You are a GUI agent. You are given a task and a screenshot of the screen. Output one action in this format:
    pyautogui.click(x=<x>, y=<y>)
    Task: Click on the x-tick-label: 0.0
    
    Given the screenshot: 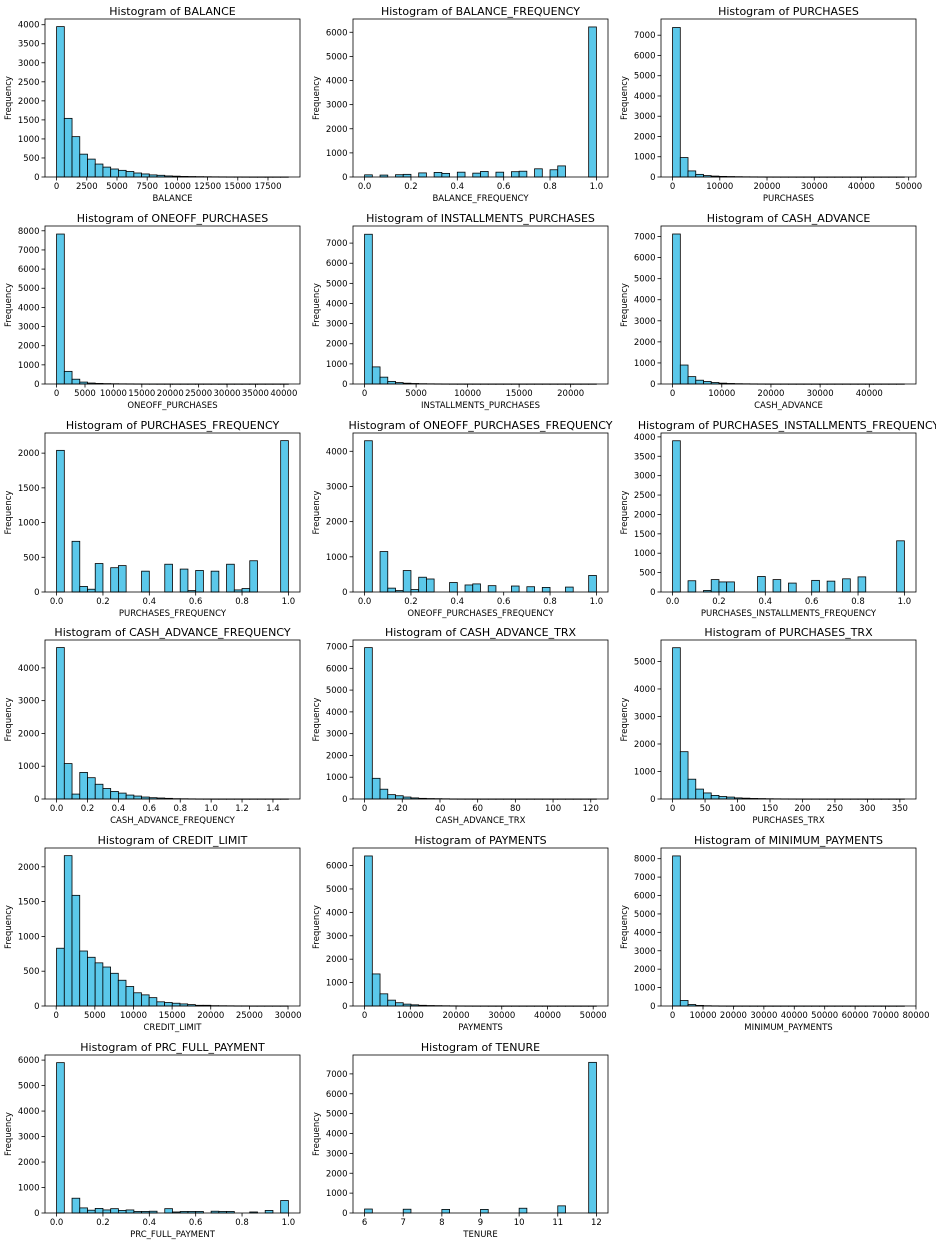 What is the action you would take?
    pyautogui.click(x=365, y=602)
    